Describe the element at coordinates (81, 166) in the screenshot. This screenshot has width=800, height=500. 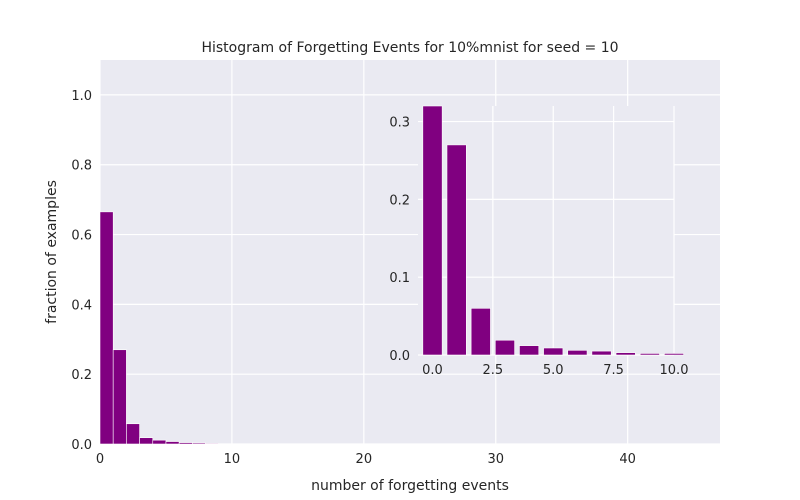
I see `main-y-tick-label: 0.8` at that location.